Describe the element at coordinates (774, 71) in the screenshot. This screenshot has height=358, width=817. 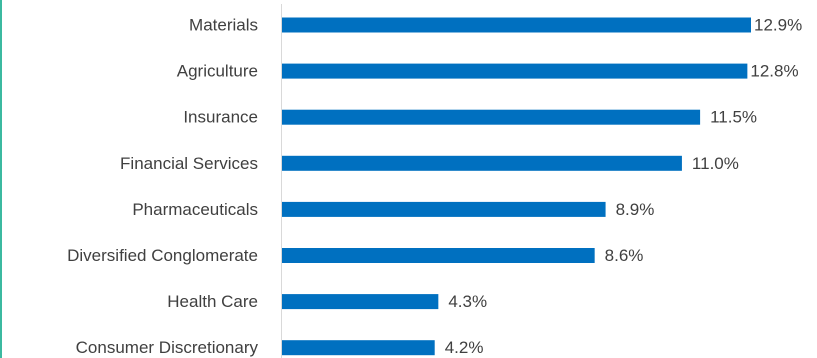
I see `data-label: 12.8%` at that location.